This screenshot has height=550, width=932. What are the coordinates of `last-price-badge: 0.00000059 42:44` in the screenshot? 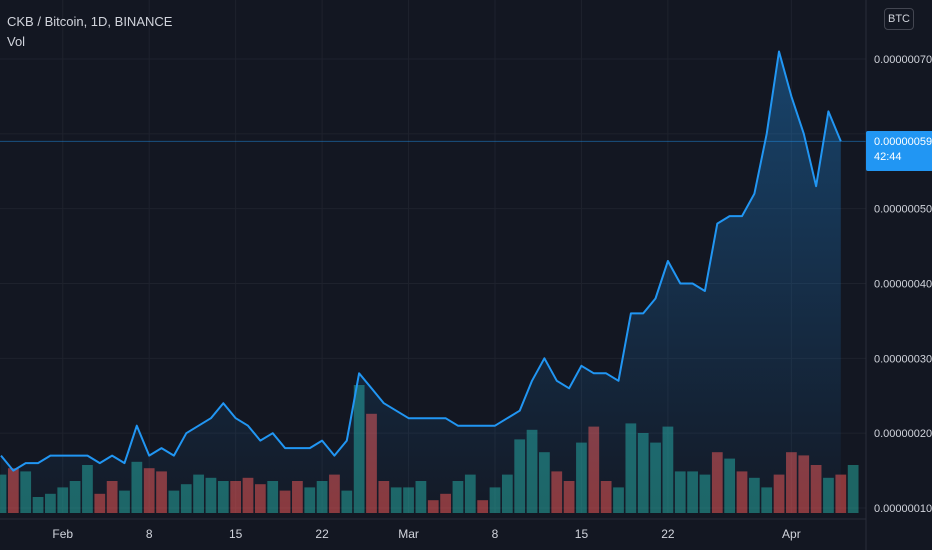 It's located at (899, 151).